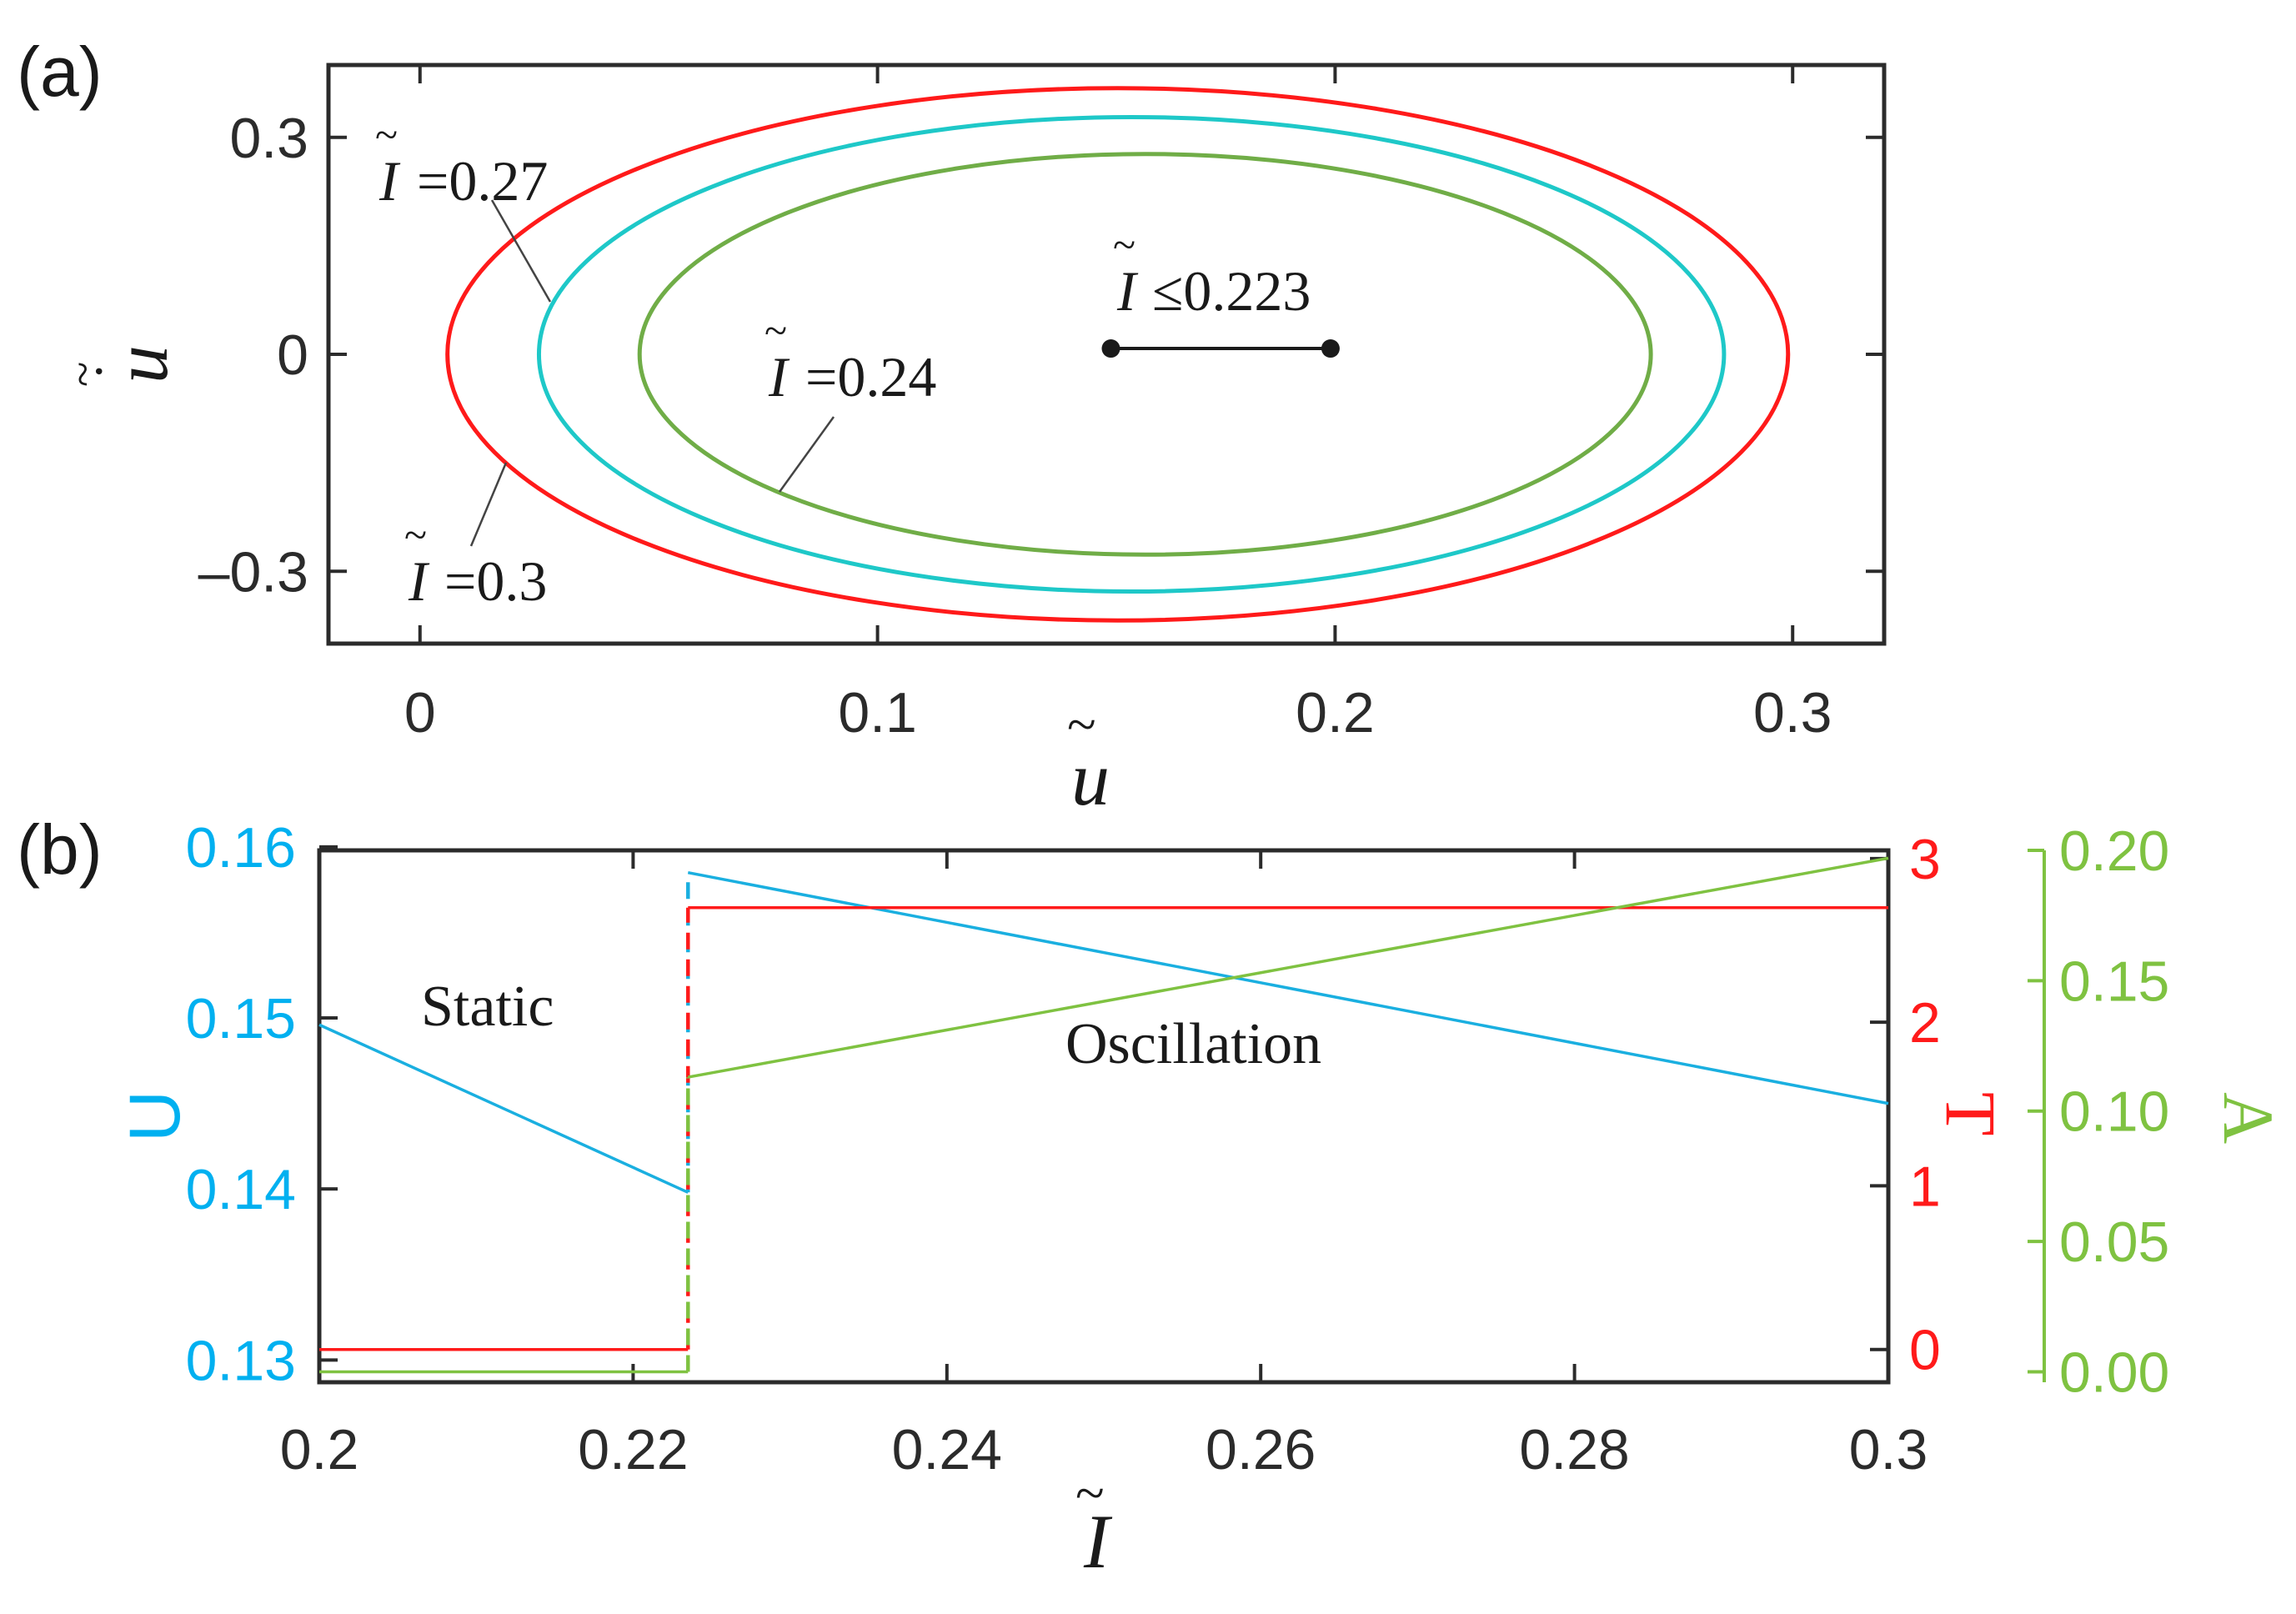 The width and height of the screenshot is (2296, 1614). I want to click on a-tick-label: 0.15, so click(2114, 982).